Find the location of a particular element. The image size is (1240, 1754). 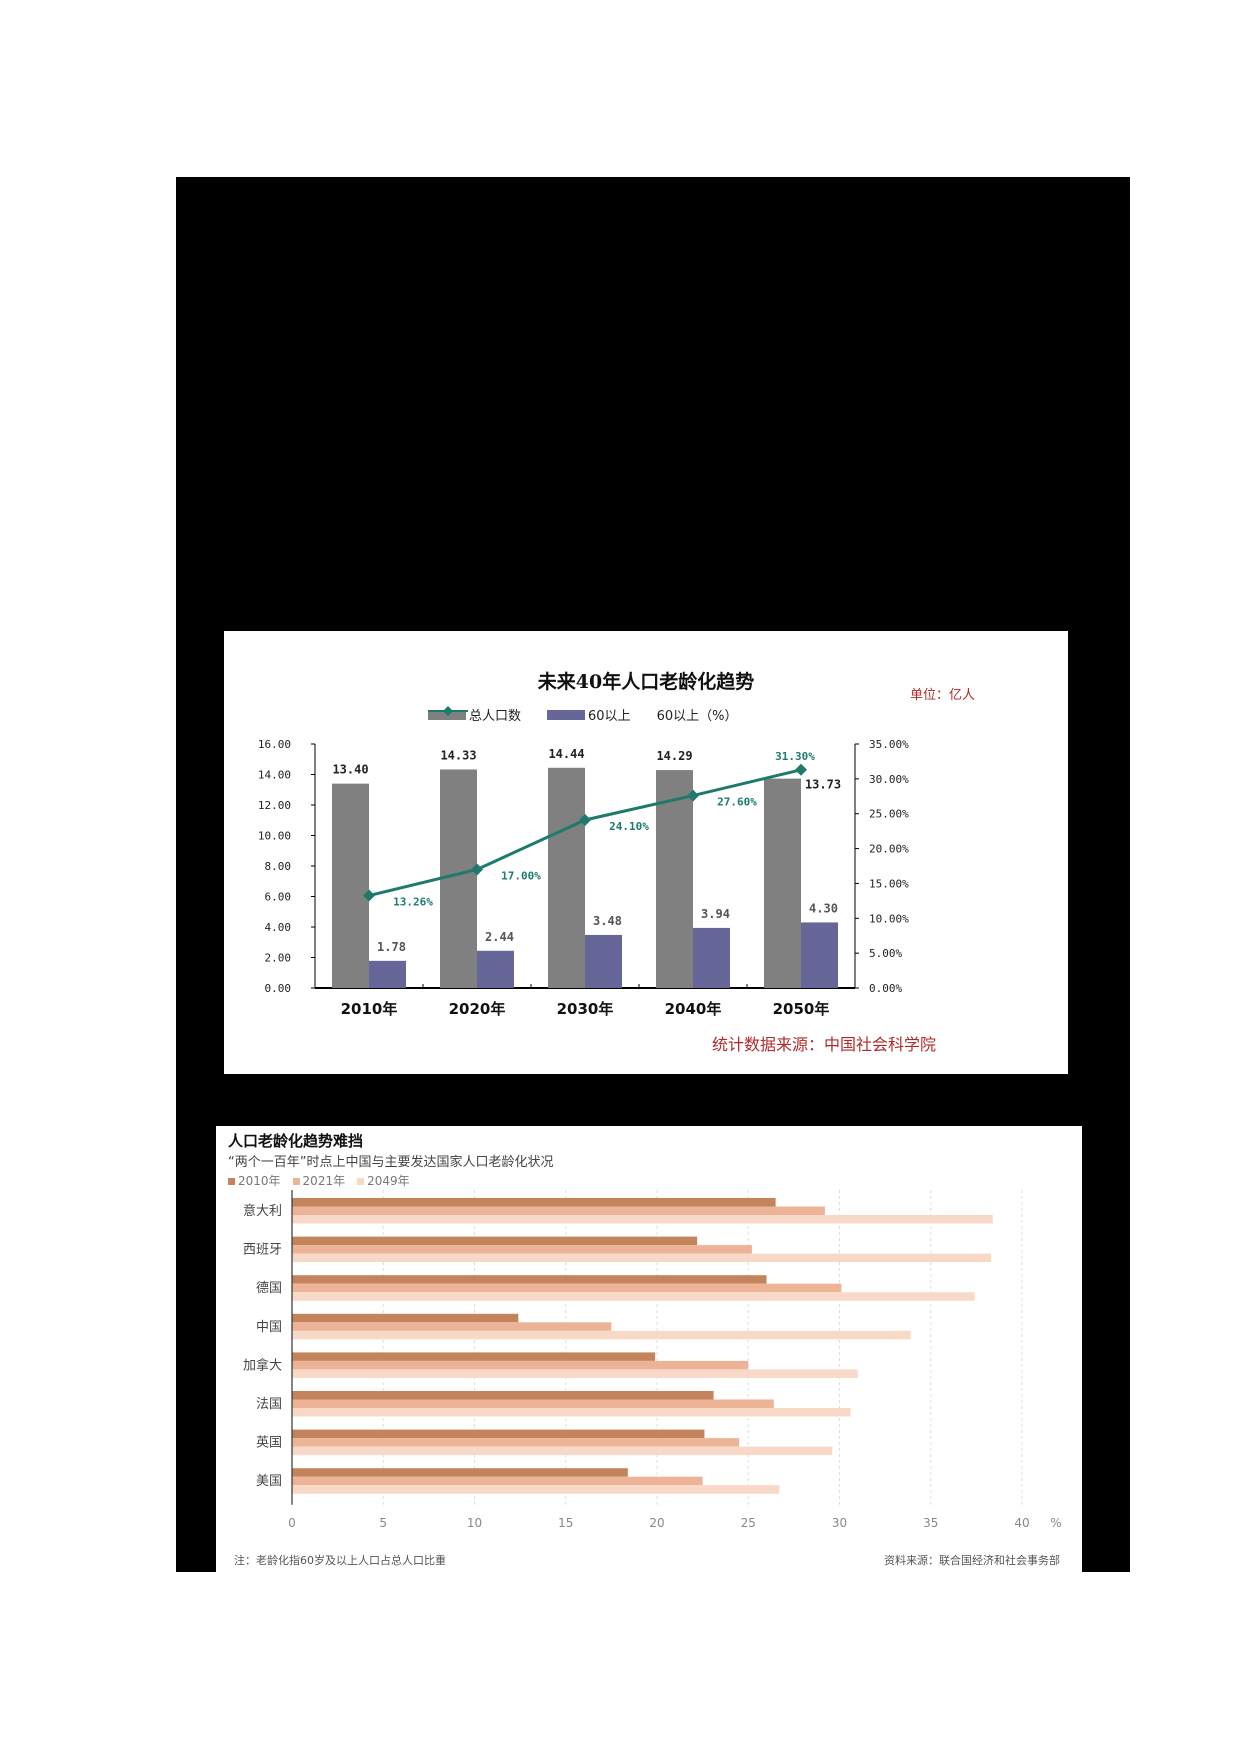

y2-tick-label: 0.00% is located at coordinates (885, 988).